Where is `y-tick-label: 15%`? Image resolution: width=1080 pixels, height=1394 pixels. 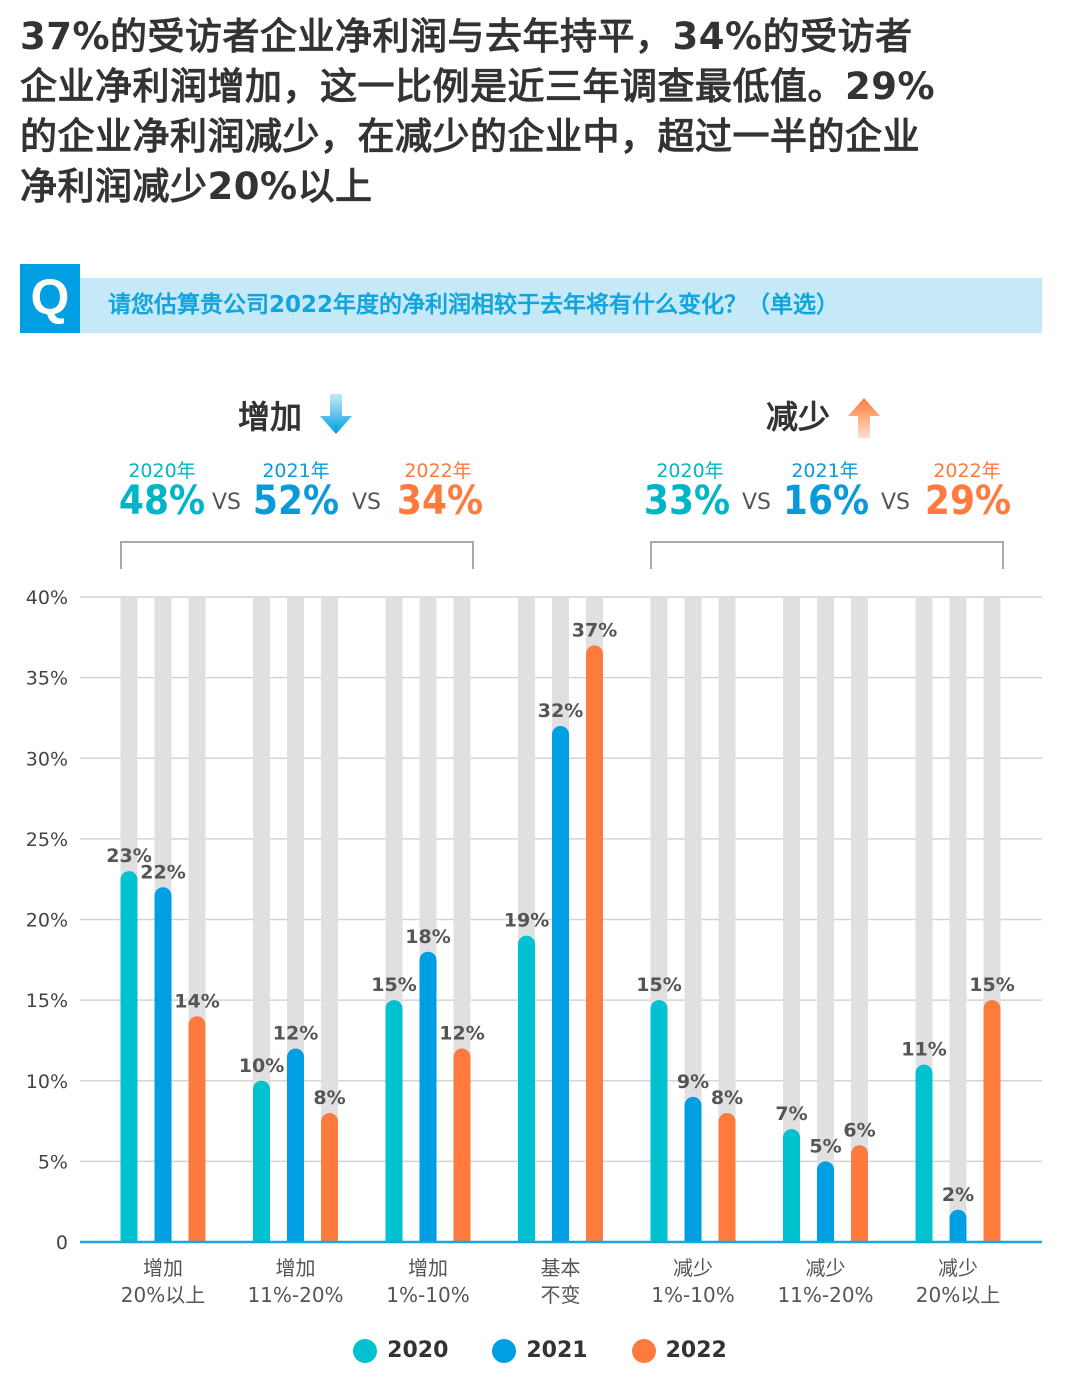 y-tick-label: 15% is located at coordinates (47, 1001).